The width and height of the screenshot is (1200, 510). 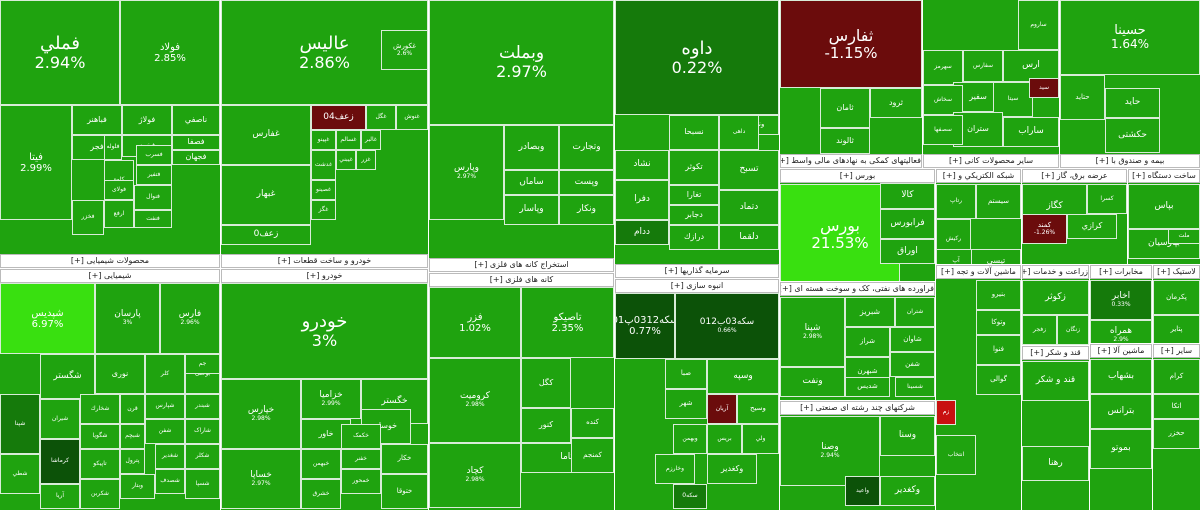 I want to click on stock-tile: وپارس 2.97%, so click(x=466, y=172).